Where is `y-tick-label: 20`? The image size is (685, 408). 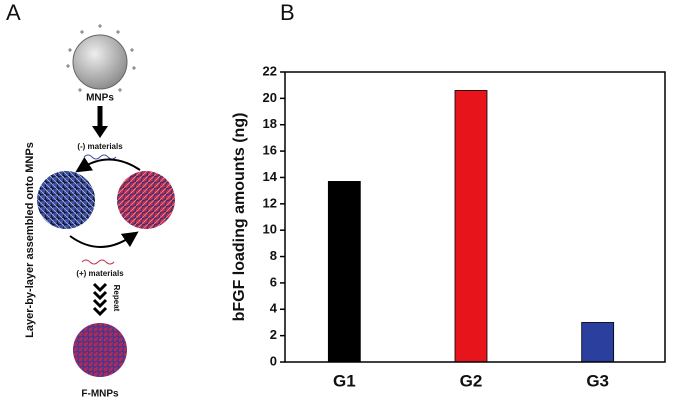
y-tick-label: 20 is located at coordinates (270, 97).